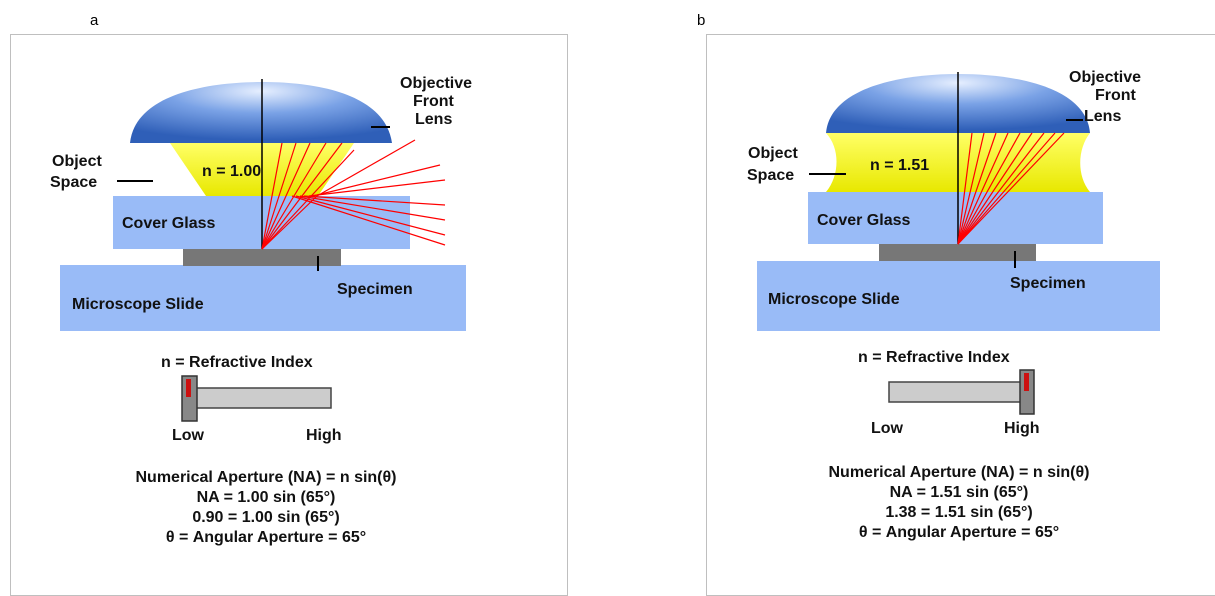 This screenshot has width=1215, height=596. Describe the element at coordinates (958, 512) in the screenshot. I see `na-result: 1.38 = 1.51 sin (65°)` at that location.